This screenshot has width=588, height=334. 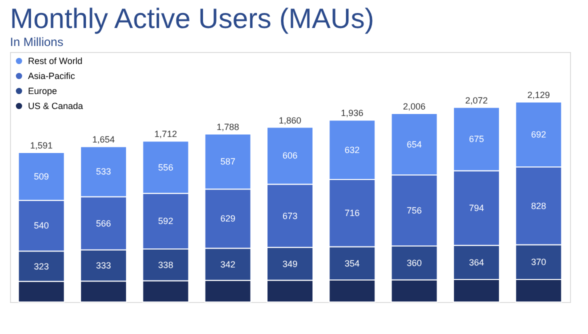 What do you see at coordinates (352, 149) in the screenshot?
I see `data-label: 632` at bounding box center [352, 149].